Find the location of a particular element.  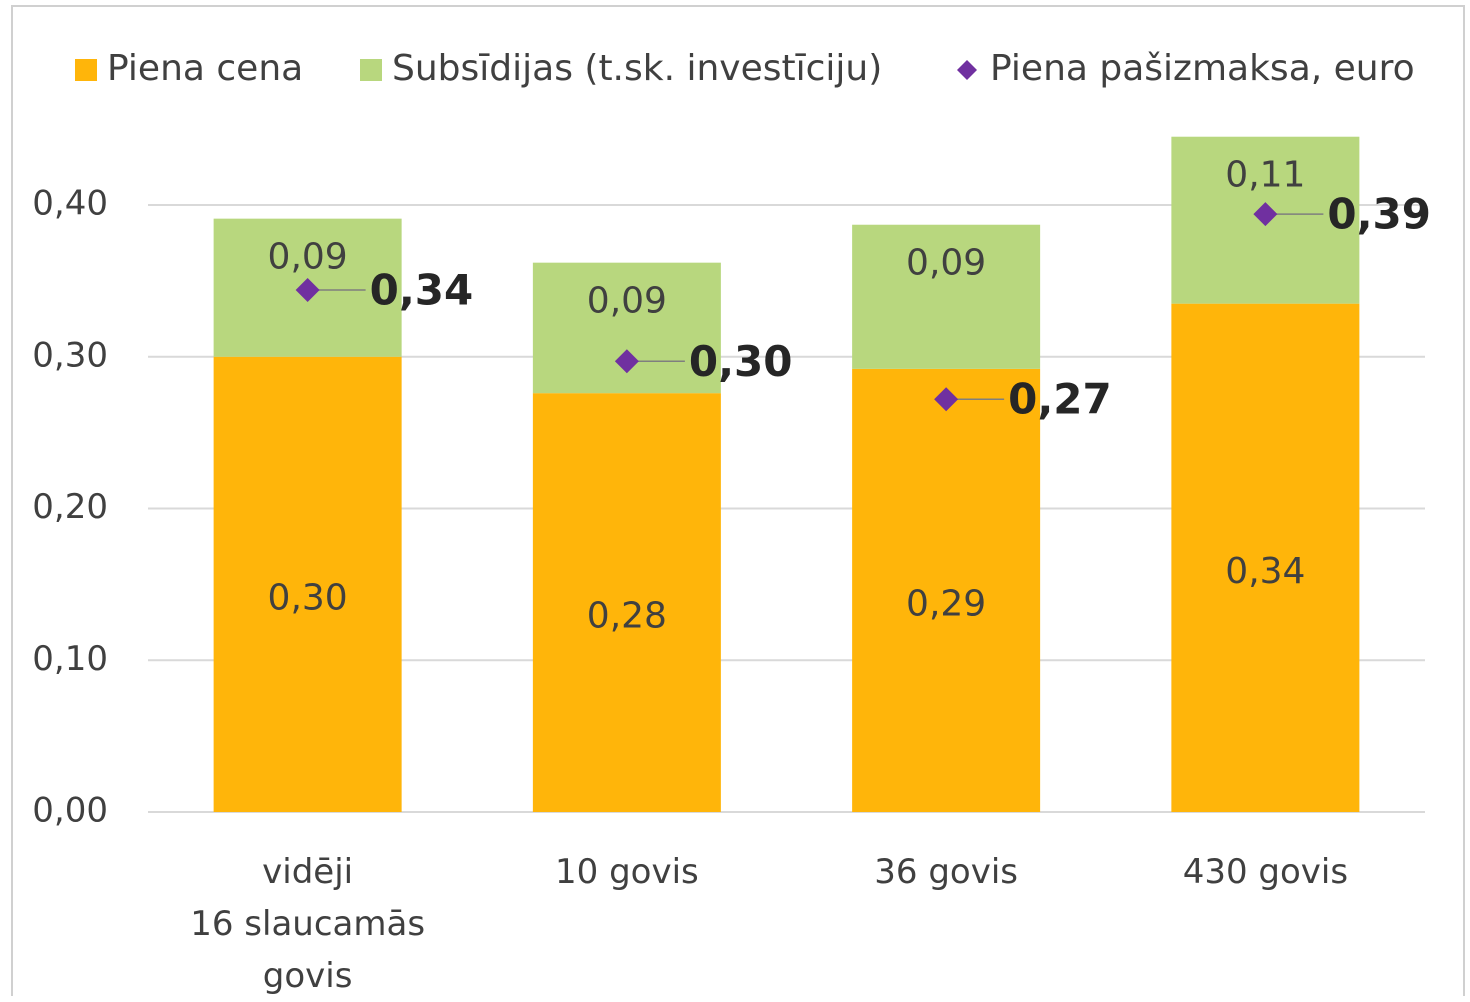

y-tick-label: 0,00 is located at coordinates (70, 811).